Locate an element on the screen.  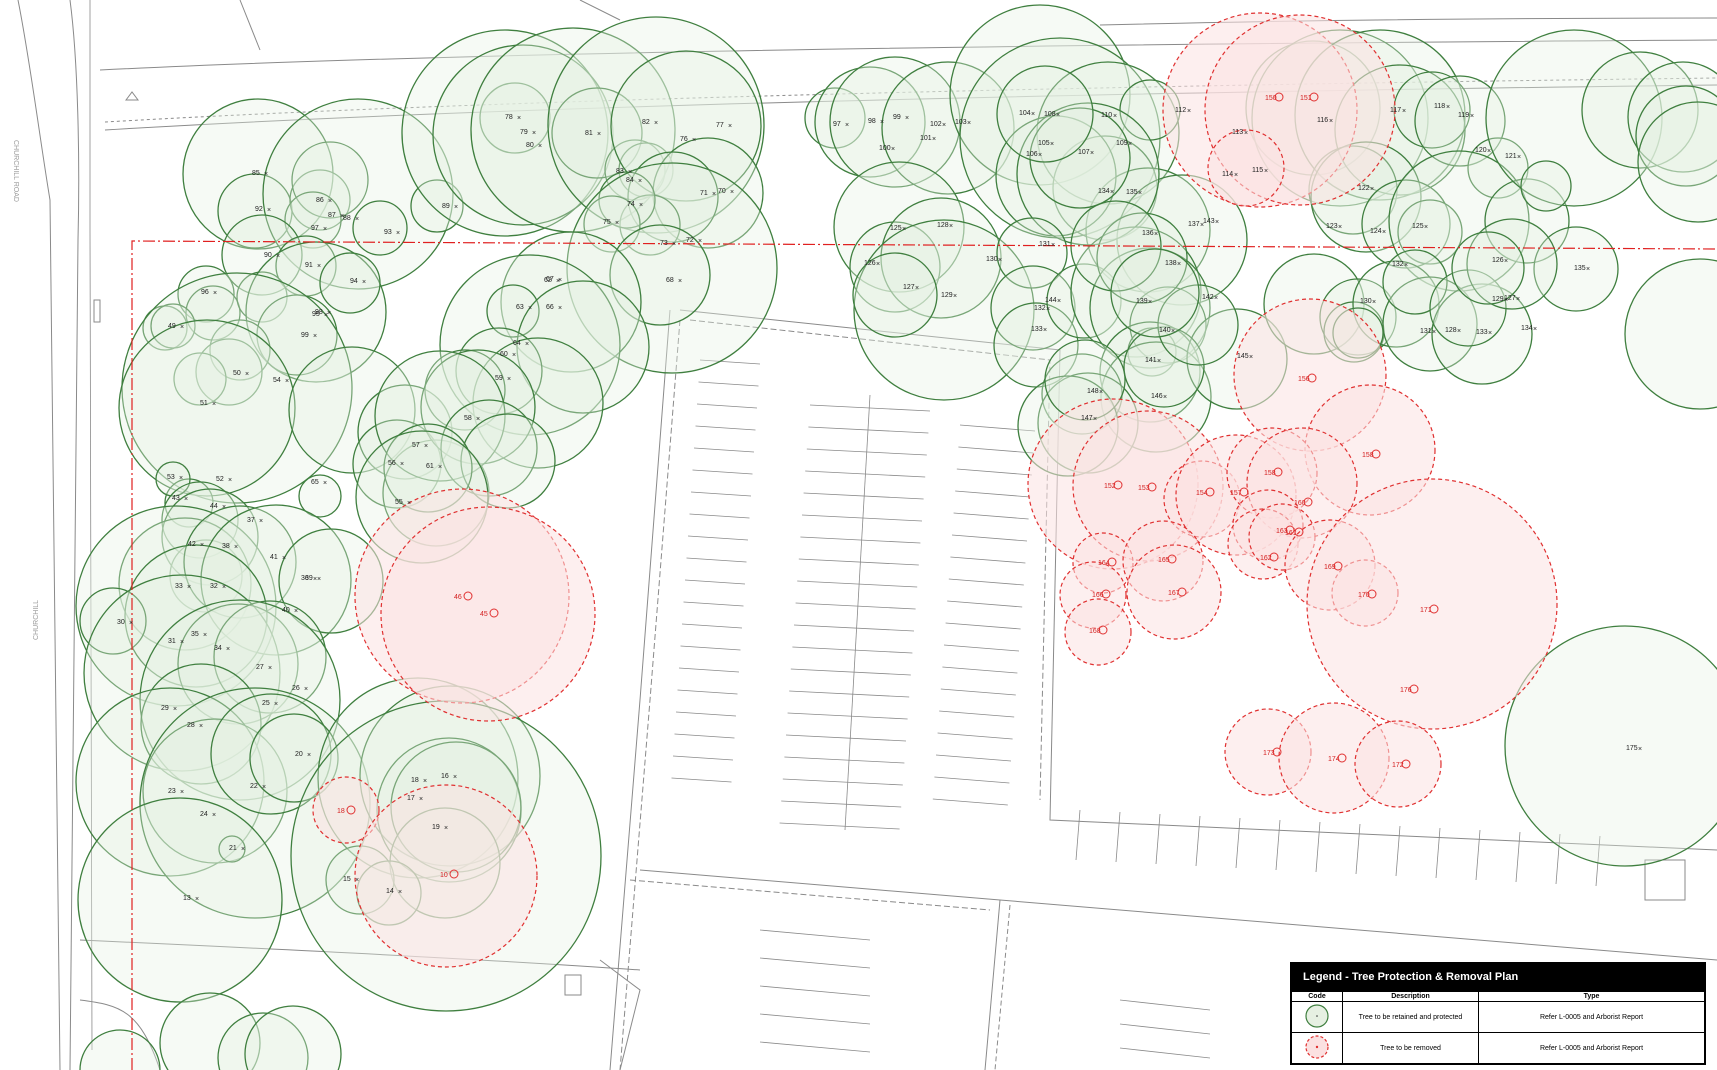
retained-tree-label: 141 is located at coordinates (1151, 360).